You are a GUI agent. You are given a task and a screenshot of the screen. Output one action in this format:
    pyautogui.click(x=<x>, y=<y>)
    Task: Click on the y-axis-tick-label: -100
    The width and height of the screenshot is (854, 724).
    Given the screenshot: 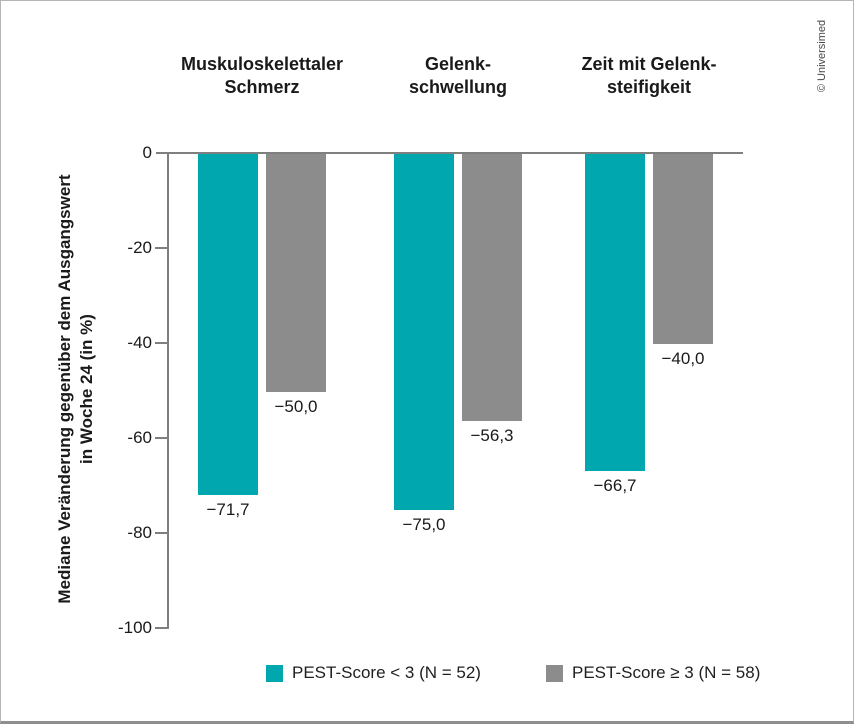 What is the action you would take?
    pyautogui.click(x=134, y=627)
    